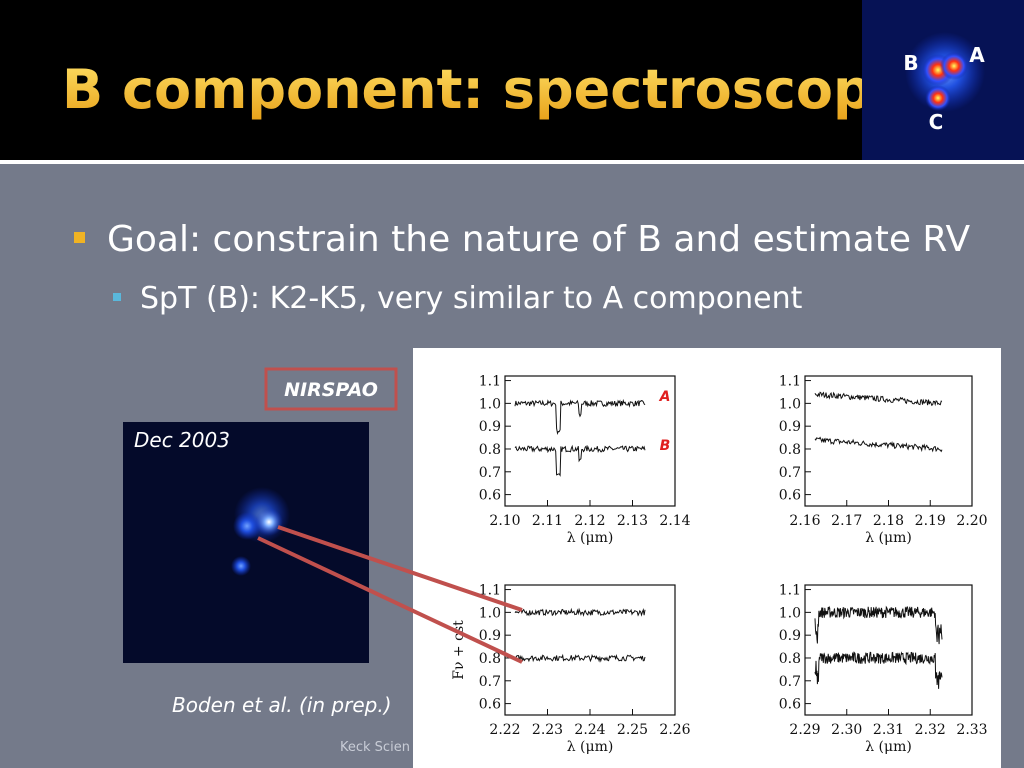 Image resolution: width=1024 pixels, height=768 pixels. I want to click on inset-label: C, so click(936, 122).